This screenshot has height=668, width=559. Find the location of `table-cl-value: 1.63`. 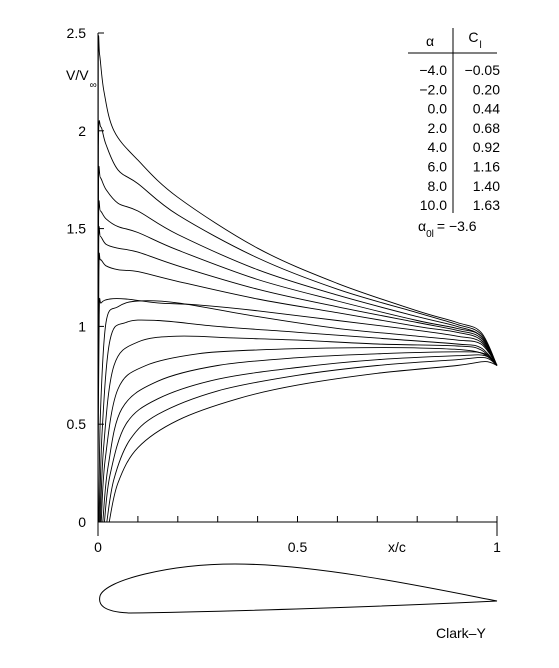

table-cl-value: 1.63 is located at coordinates (486, 205).